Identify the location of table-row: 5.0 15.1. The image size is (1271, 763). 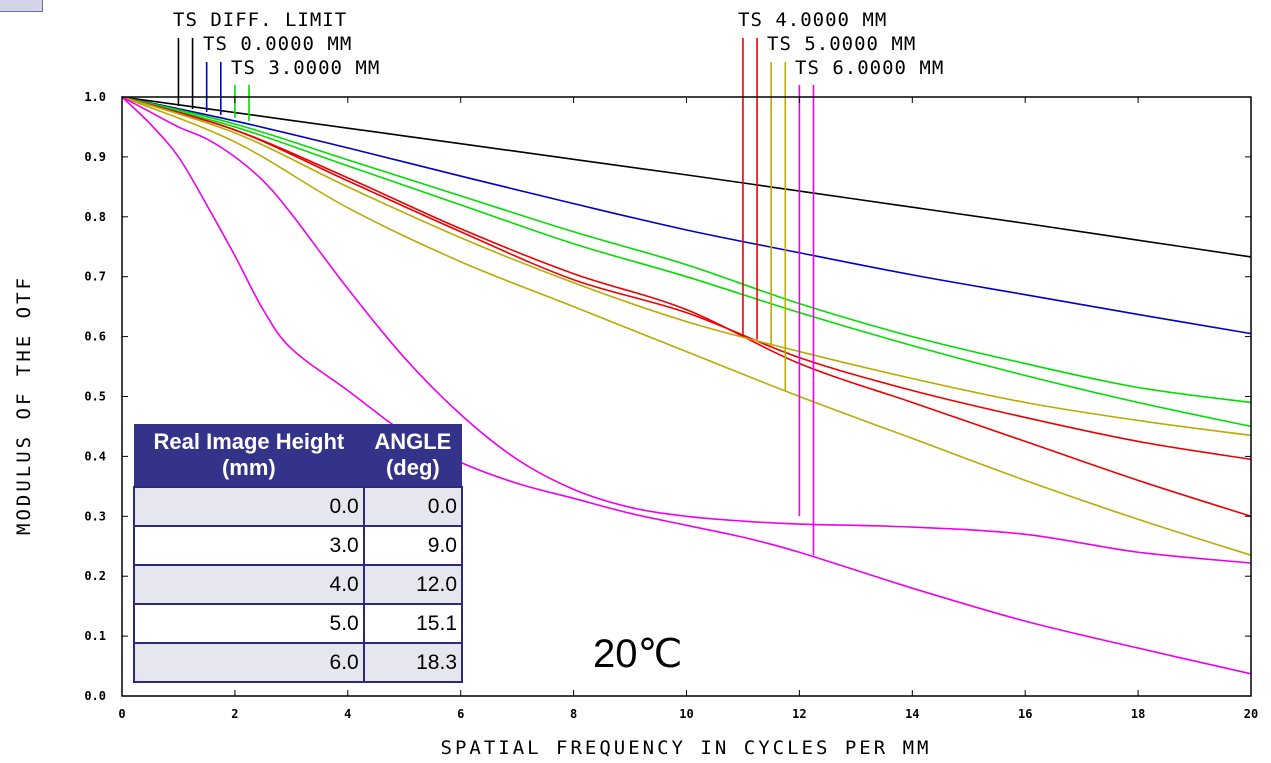
(298, 623).